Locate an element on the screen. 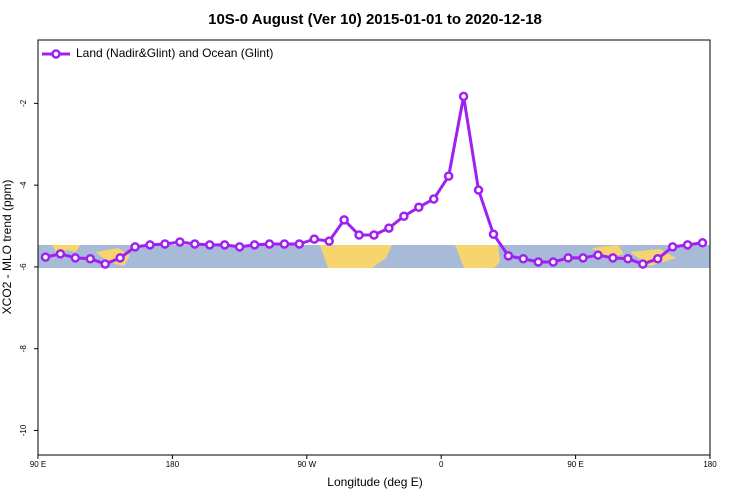 Image resolution: width=750 pixels, height=500 pixels. legend-label: Land (Nadir&Glint) and Ocean (Glint) is located at coordinates (174, 53).